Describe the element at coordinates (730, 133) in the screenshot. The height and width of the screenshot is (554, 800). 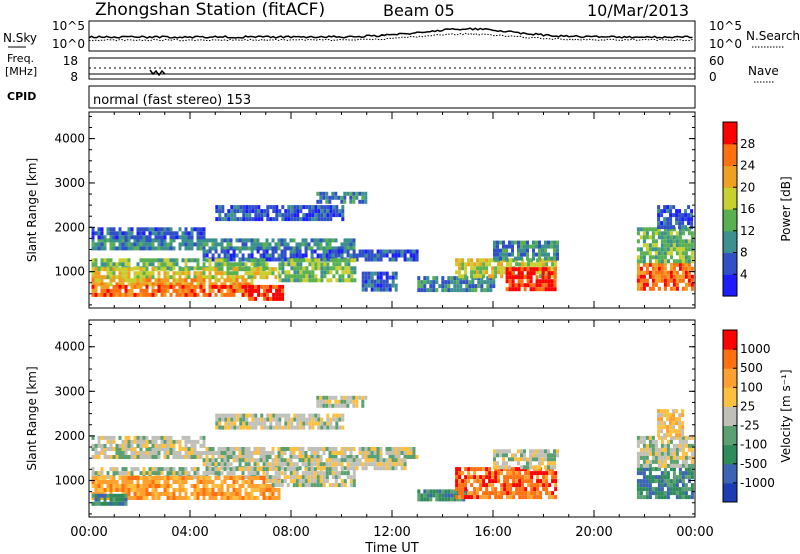
I see `power-colorbar-swatch` at that location.